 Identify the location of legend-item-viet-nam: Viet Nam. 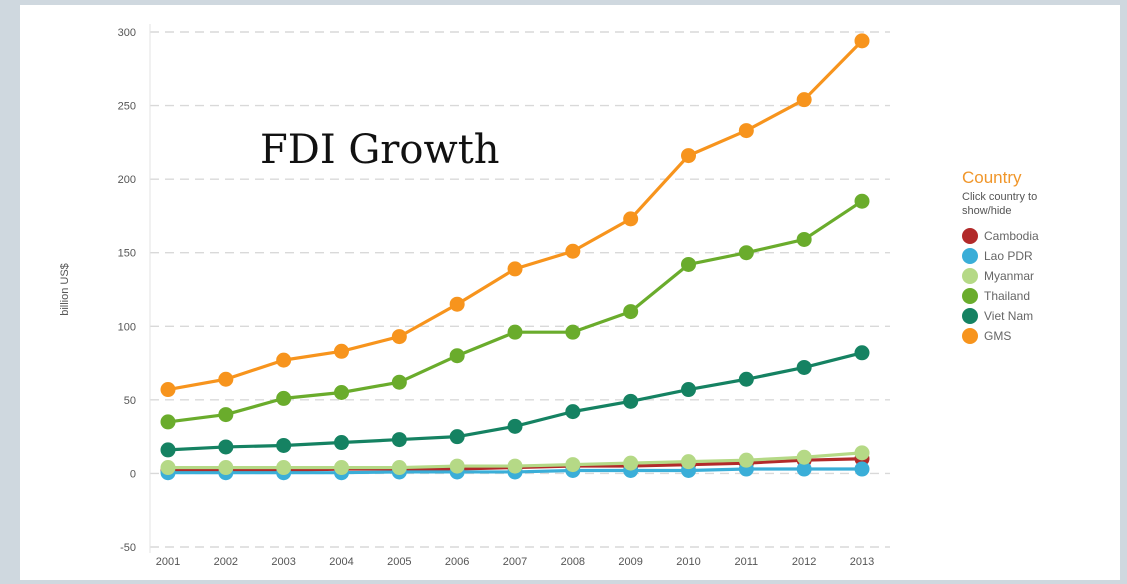
(1037, 316).